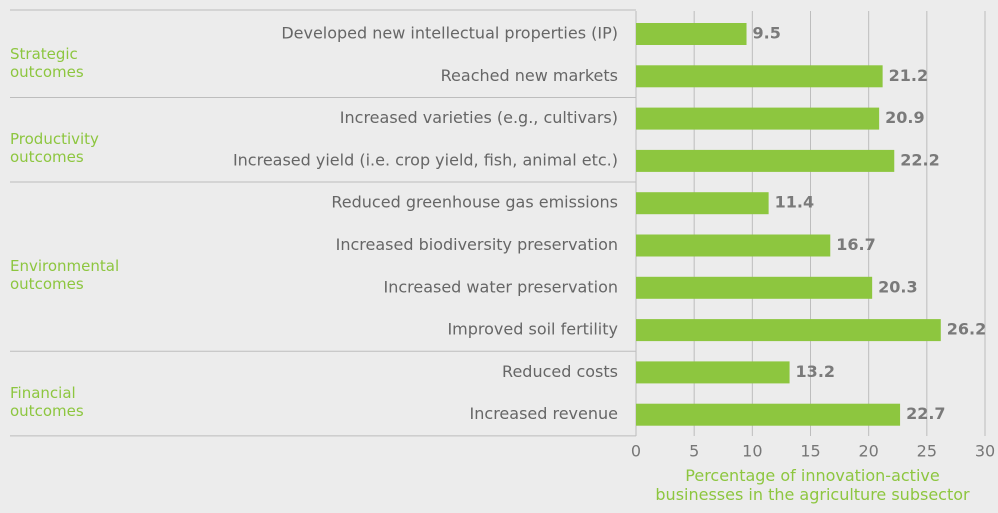  Describe the element at coordinates (477, 244) in the screenshot. I see `category-label: Increased biodiversity preservation` at that location.